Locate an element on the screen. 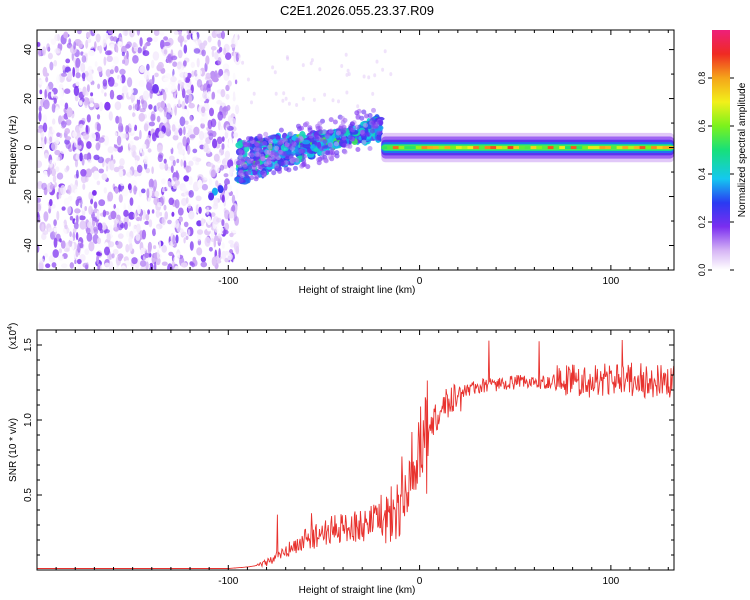  snr-ytick-label: 0.5 is located at coordinates (28, 495).